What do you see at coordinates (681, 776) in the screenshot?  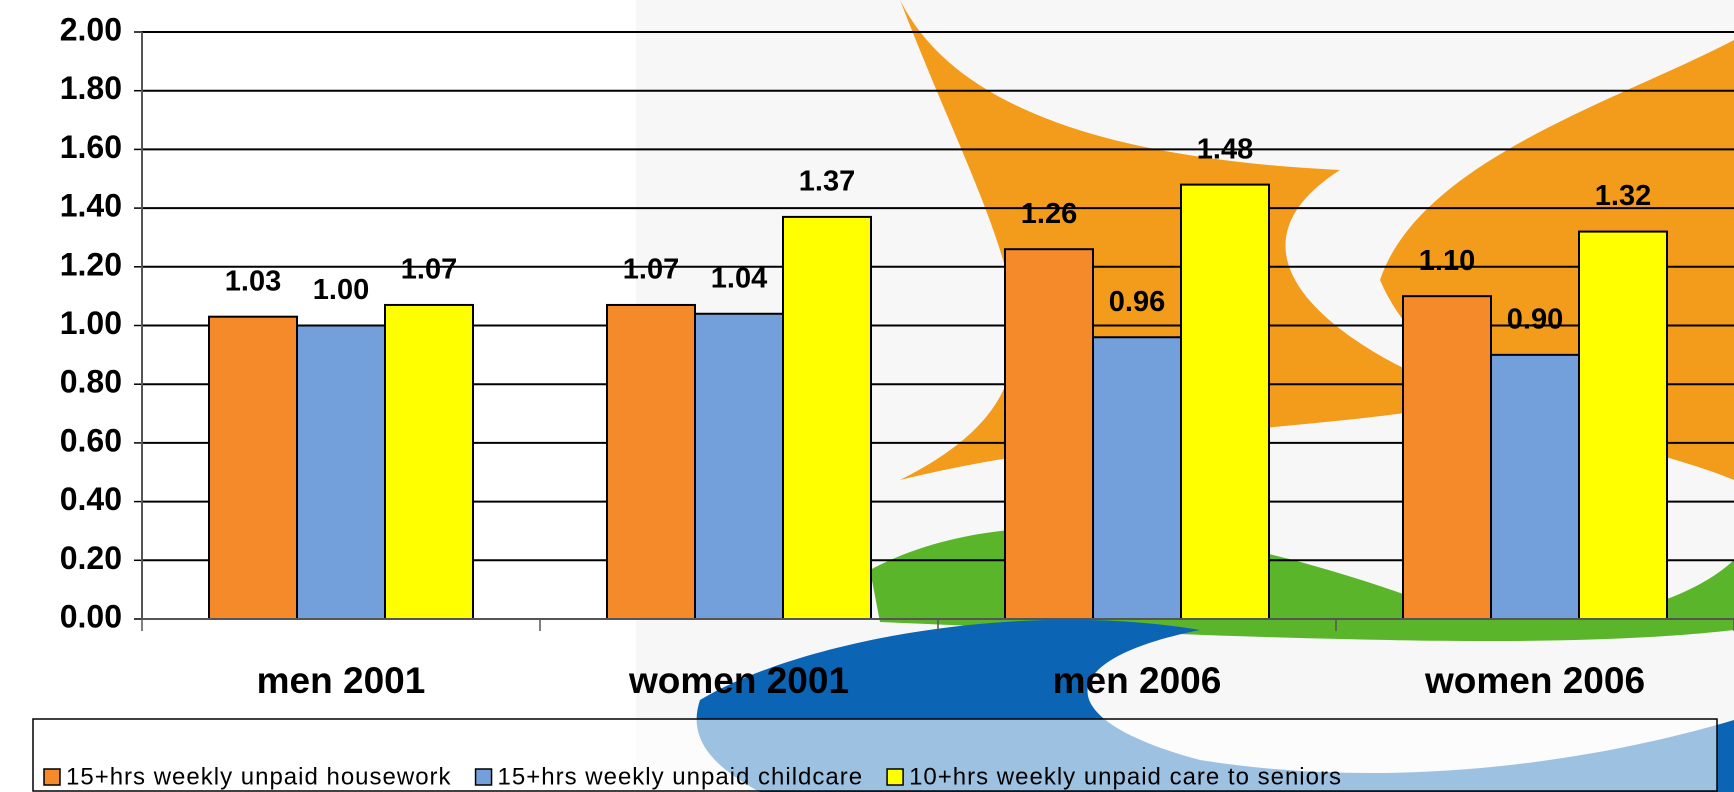 I see `legend-label: 15+hrs weekly unpaid childcare` at bounding box center [681, 776].